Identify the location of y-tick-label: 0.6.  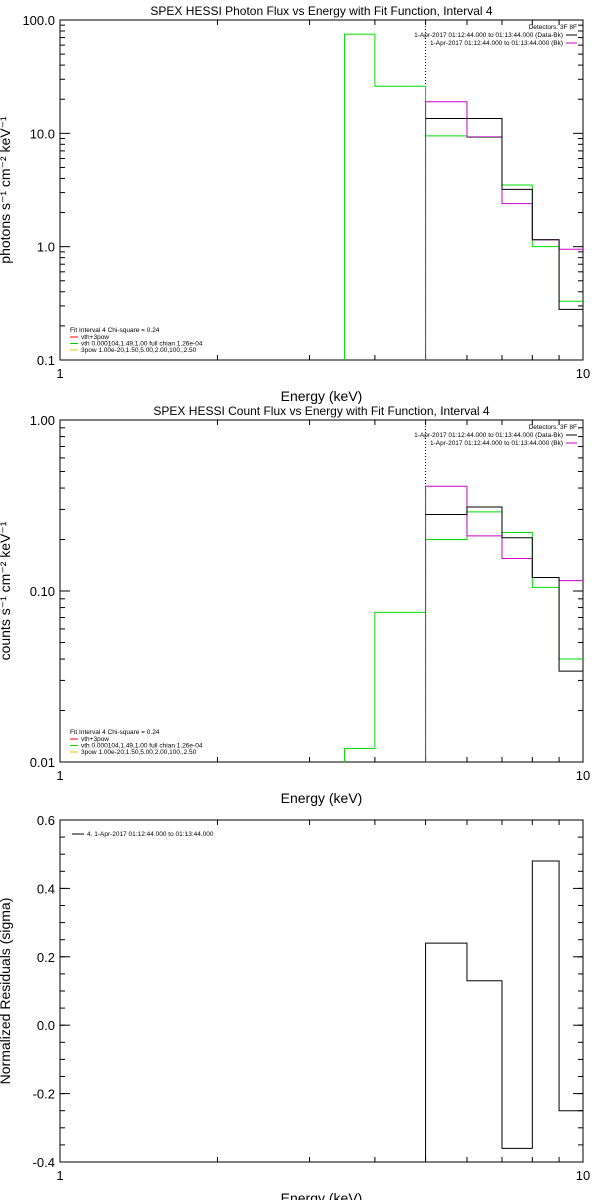
(46, 820).